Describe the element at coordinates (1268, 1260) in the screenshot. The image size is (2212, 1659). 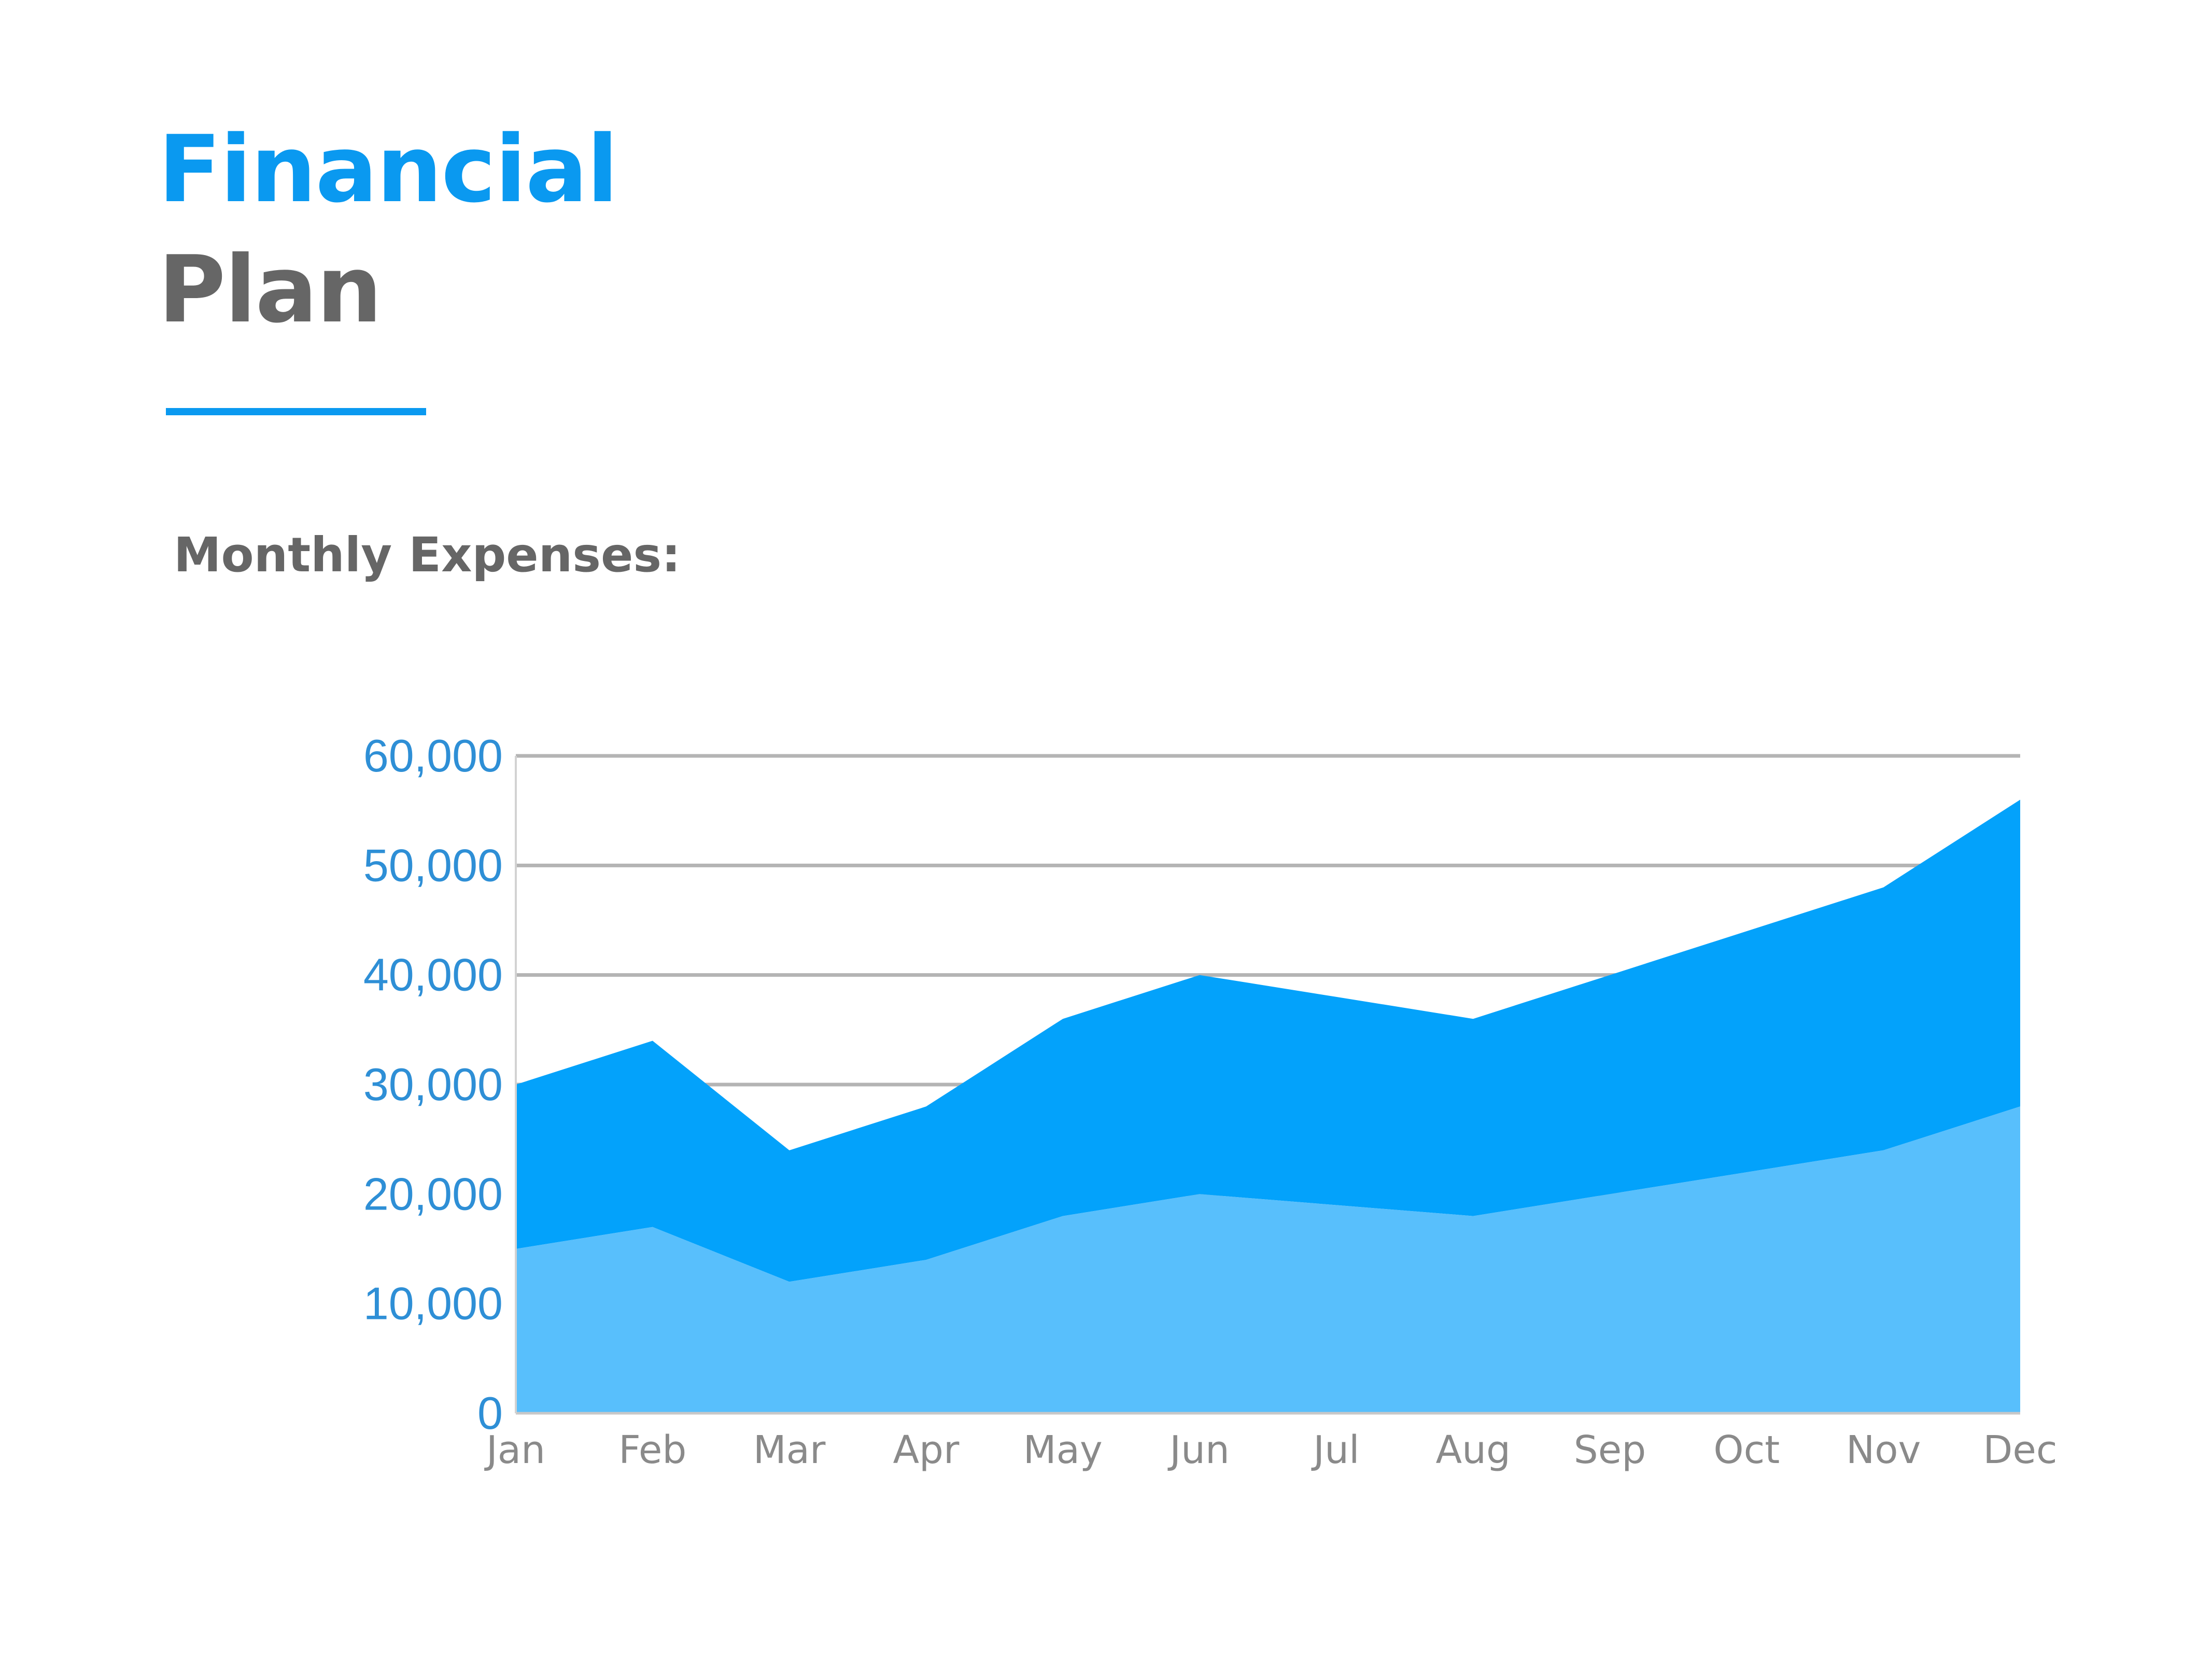
I see `area-series-lower` at that location.